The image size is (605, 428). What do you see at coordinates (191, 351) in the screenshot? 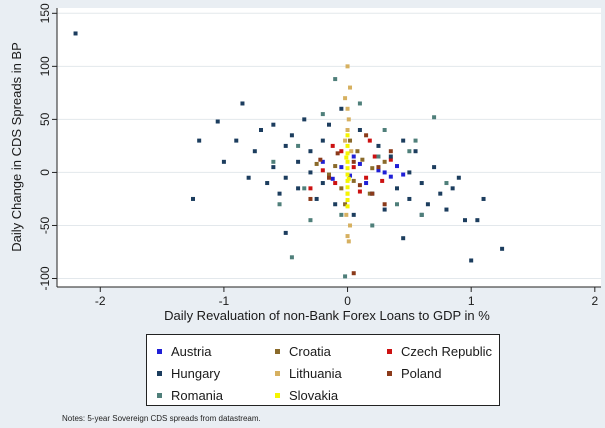
I see `legend-label: Austria` at bounding box center [191, 351].